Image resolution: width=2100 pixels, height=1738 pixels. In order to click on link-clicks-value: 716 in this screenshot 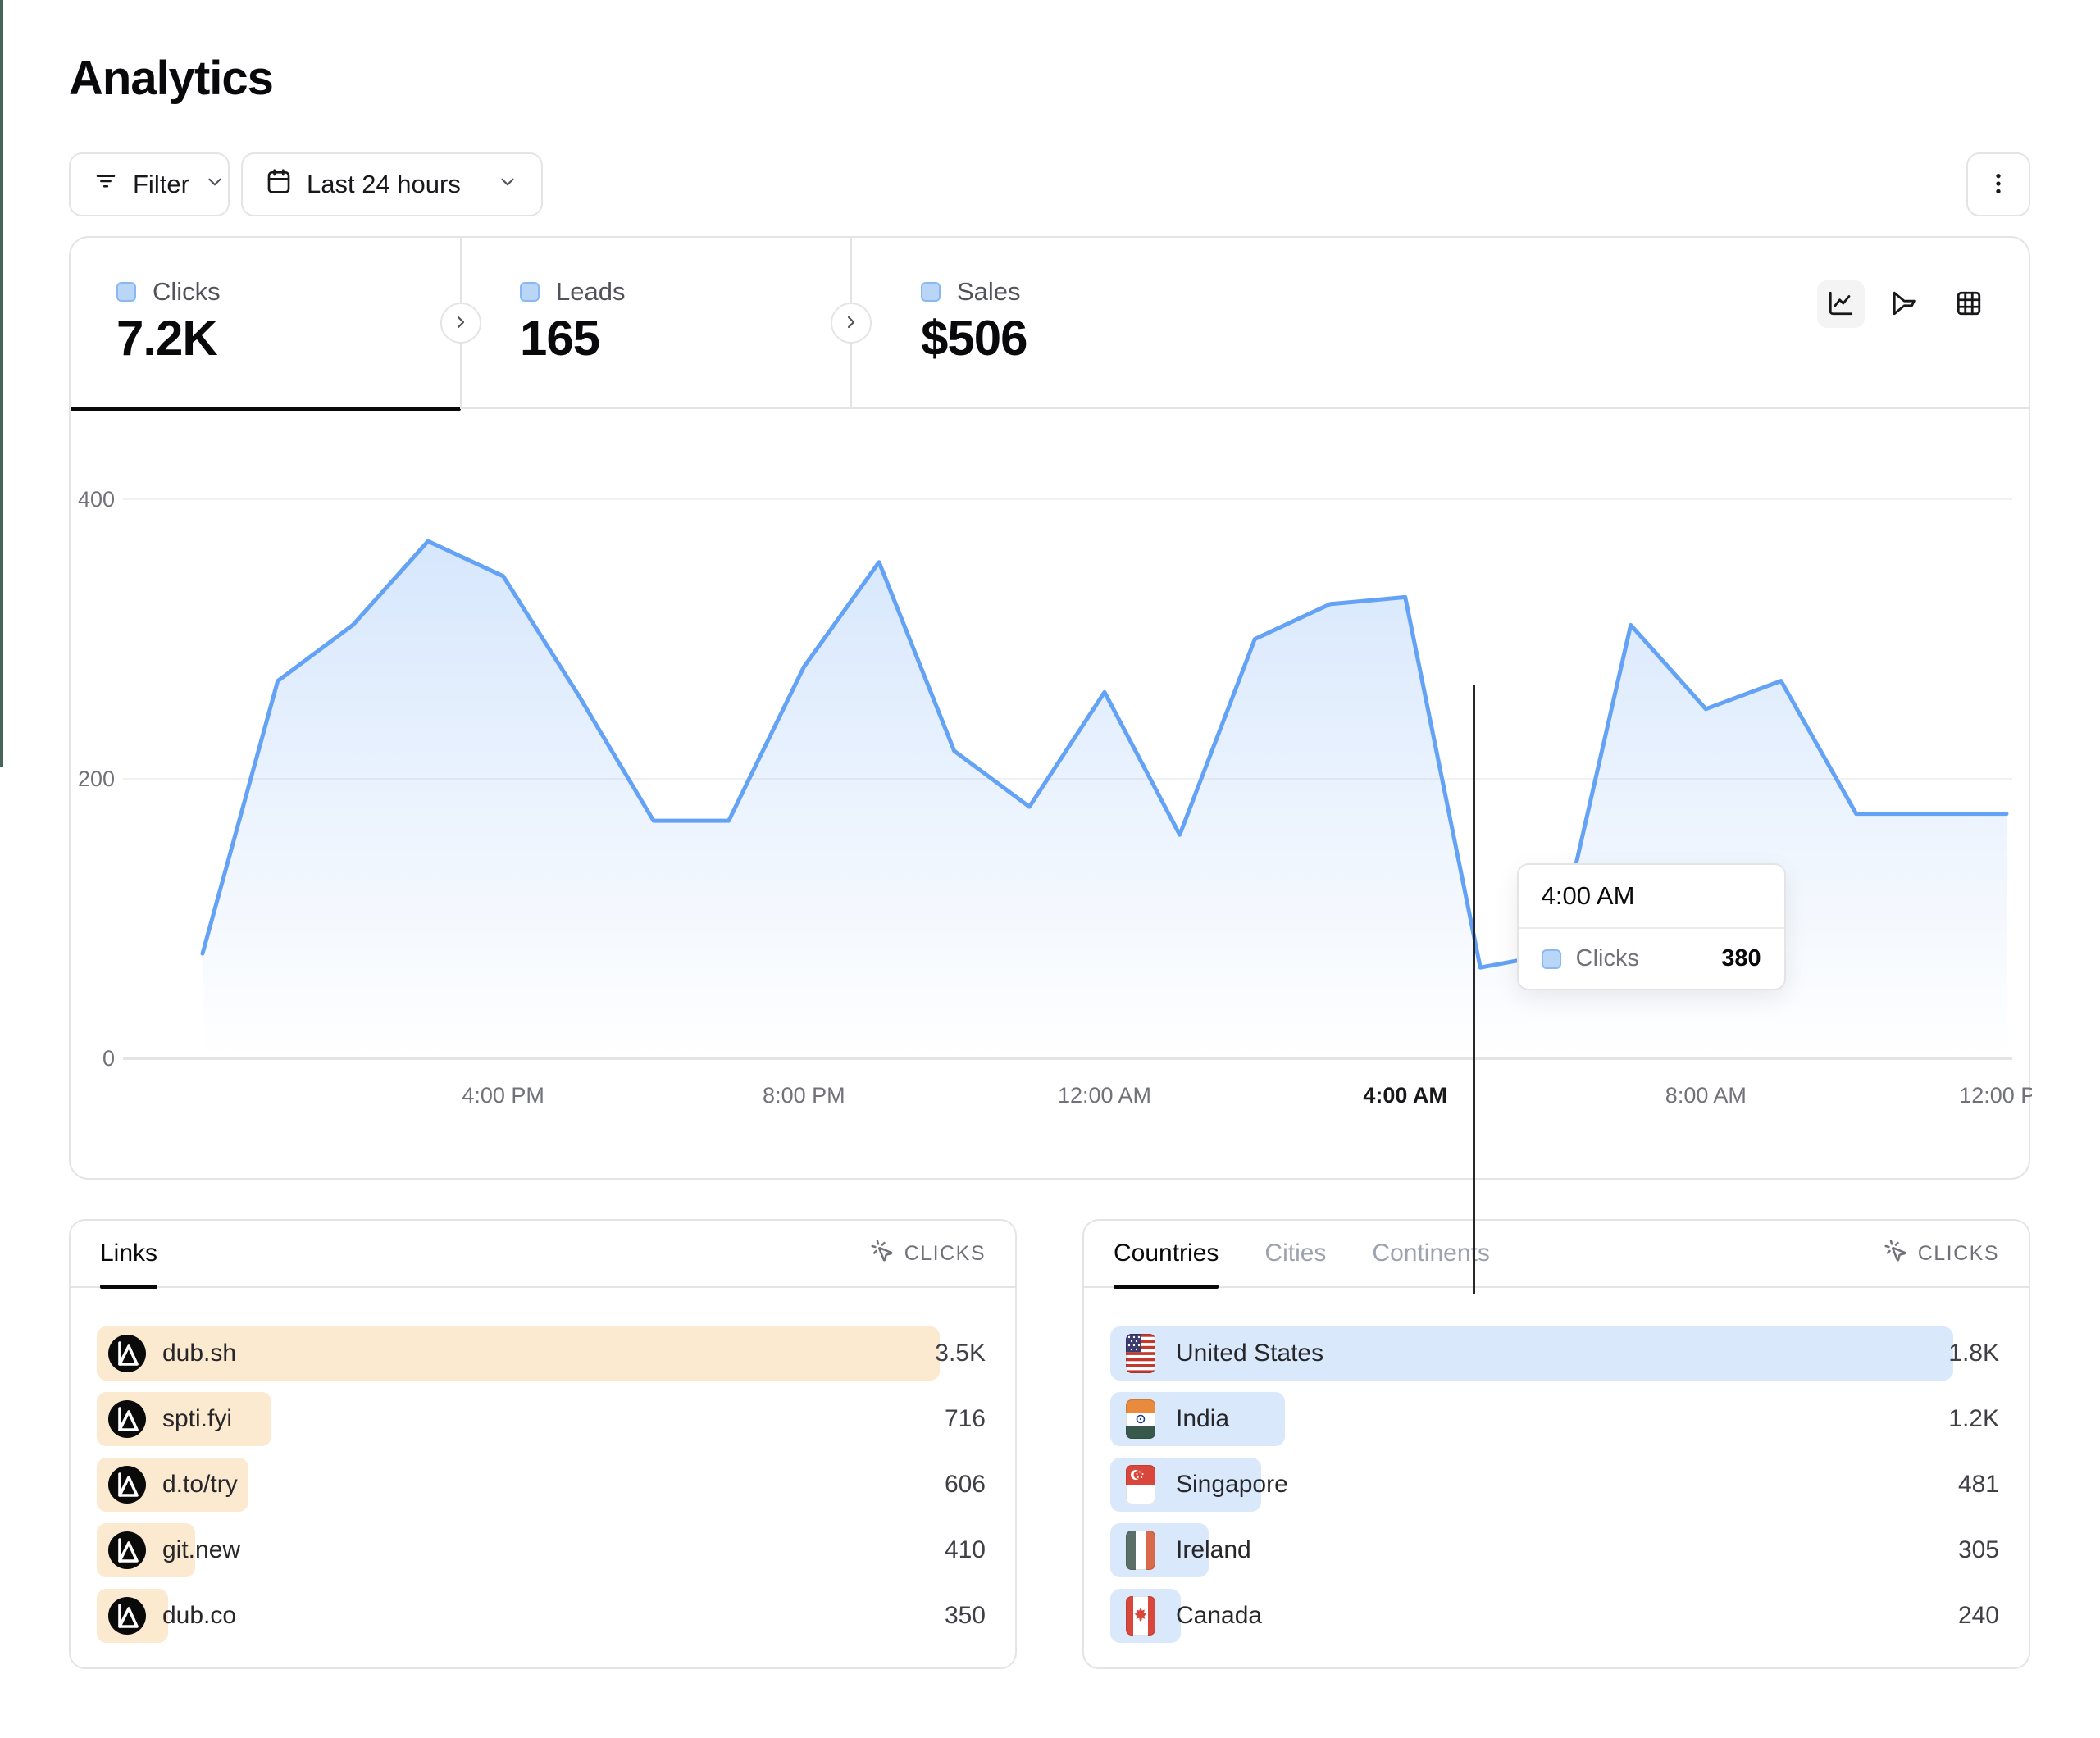, I will do `click(965, 1418)`.